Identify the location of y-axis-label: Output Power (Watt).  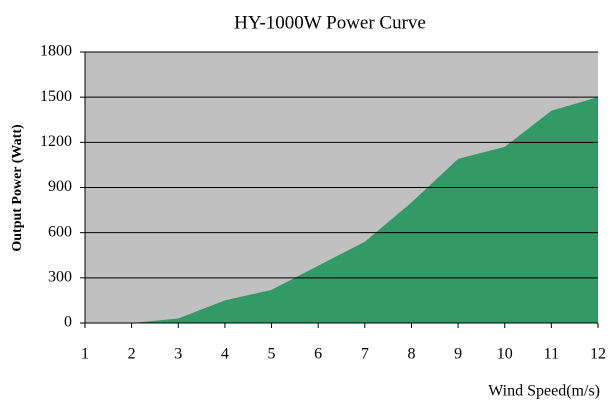
(17, 188).